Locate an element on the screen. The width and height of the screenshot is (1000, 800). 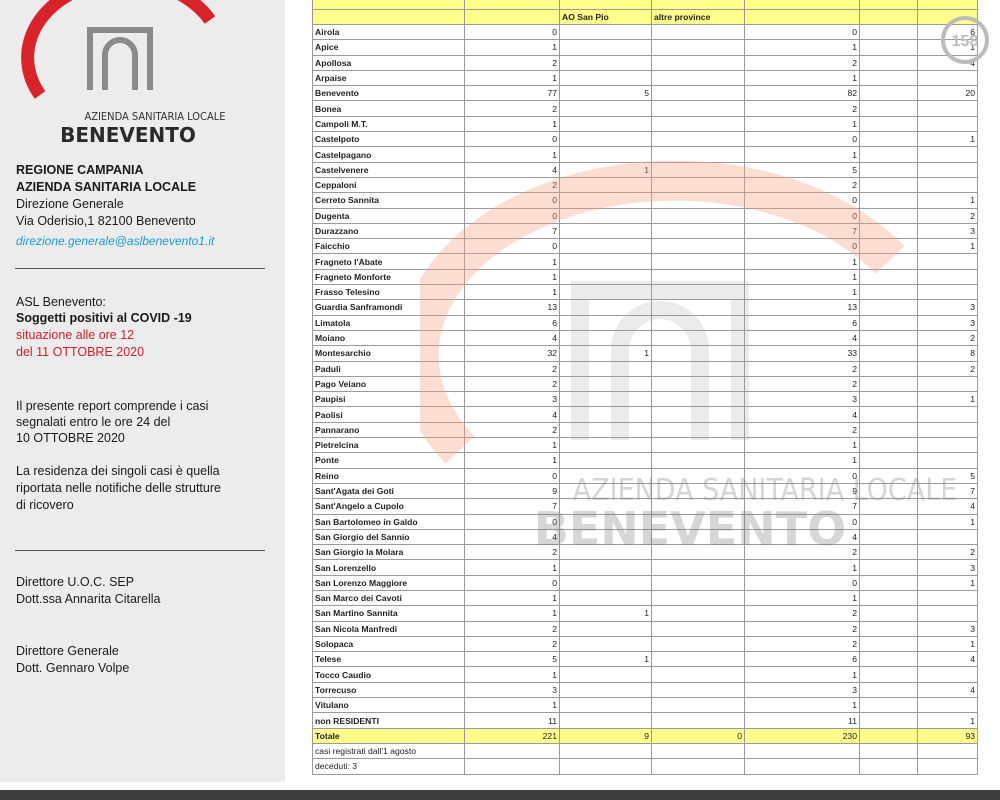
table-cell: 4 is located at coordinates (947, 506).